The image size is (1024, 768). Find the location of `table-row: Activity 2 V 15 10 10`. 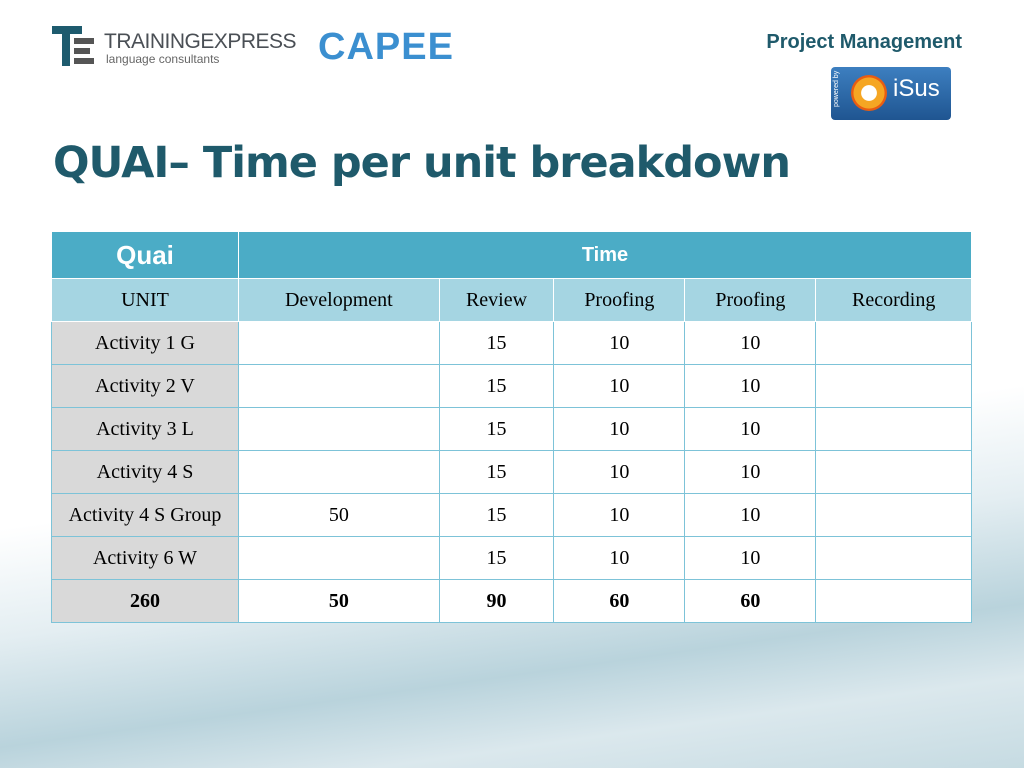

table-row: Activity 2 V 15 10 10 is located at coordinates (511, 386).